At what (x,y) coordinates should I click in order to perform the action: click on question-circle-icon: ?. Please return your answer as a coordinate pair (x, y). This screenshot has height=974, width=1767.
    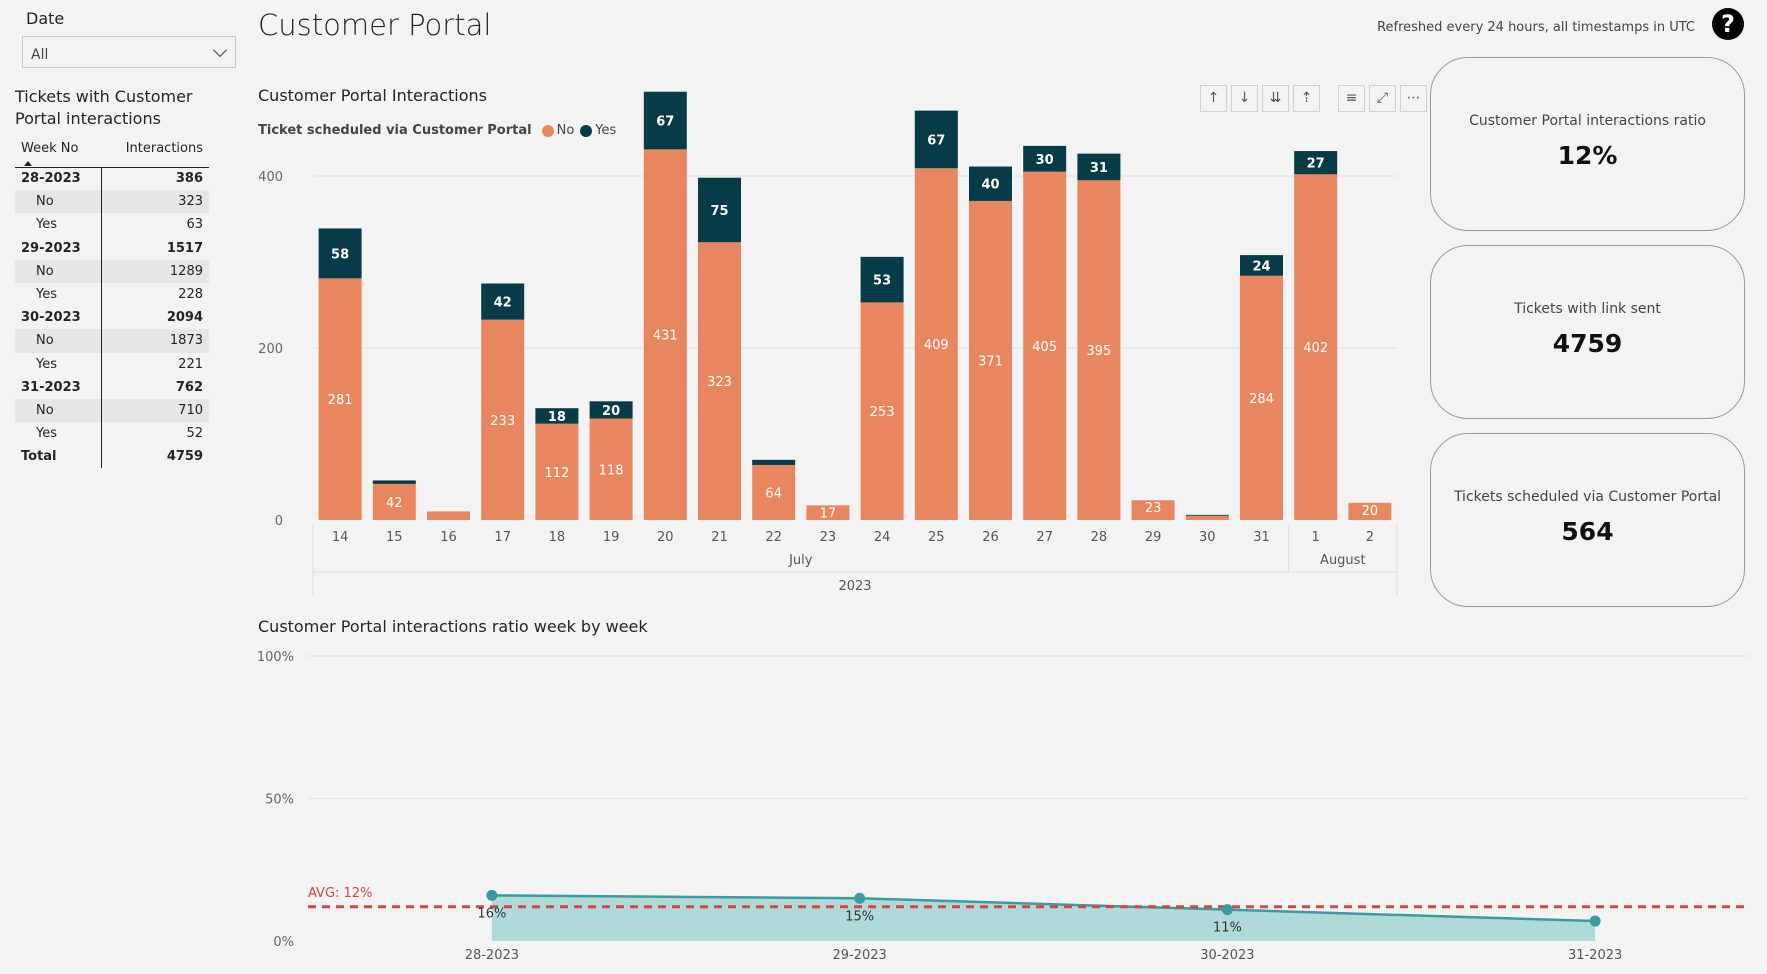
    Looking at the image, I should click on (1728, 24).